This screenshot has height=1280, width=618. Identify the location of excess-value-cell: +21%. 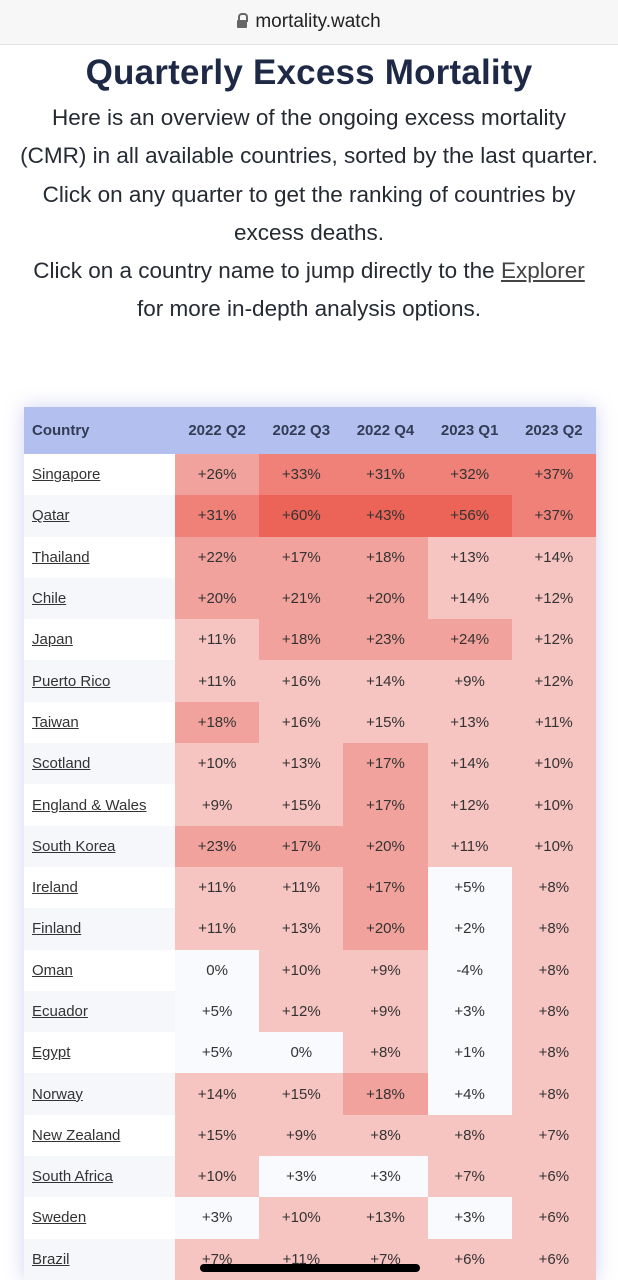
(301, 598).